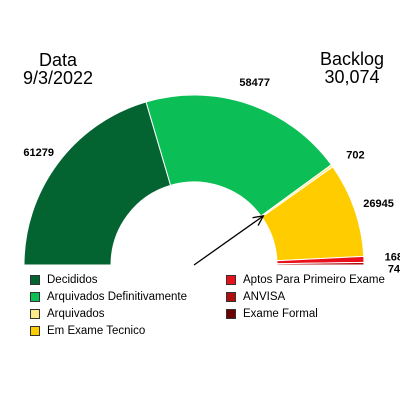 Image resolution: width=400 pixels, height=400 pixels. I want to click on data-label-decididos: 61279, so click(38, 153).